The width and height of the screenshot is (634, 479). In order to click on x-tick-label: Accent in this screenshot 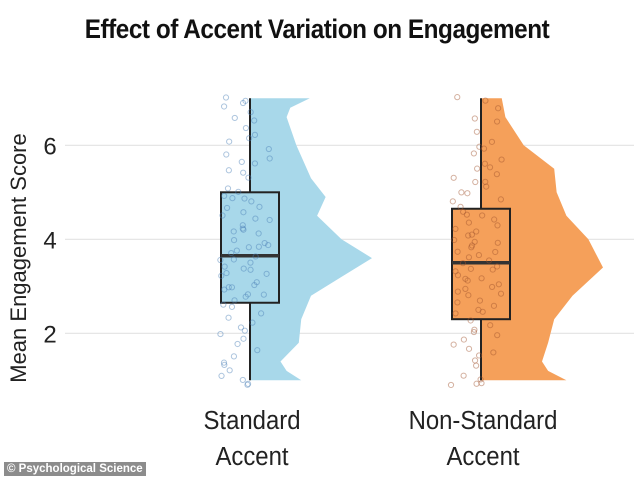, I will do `click(251, 456)`.